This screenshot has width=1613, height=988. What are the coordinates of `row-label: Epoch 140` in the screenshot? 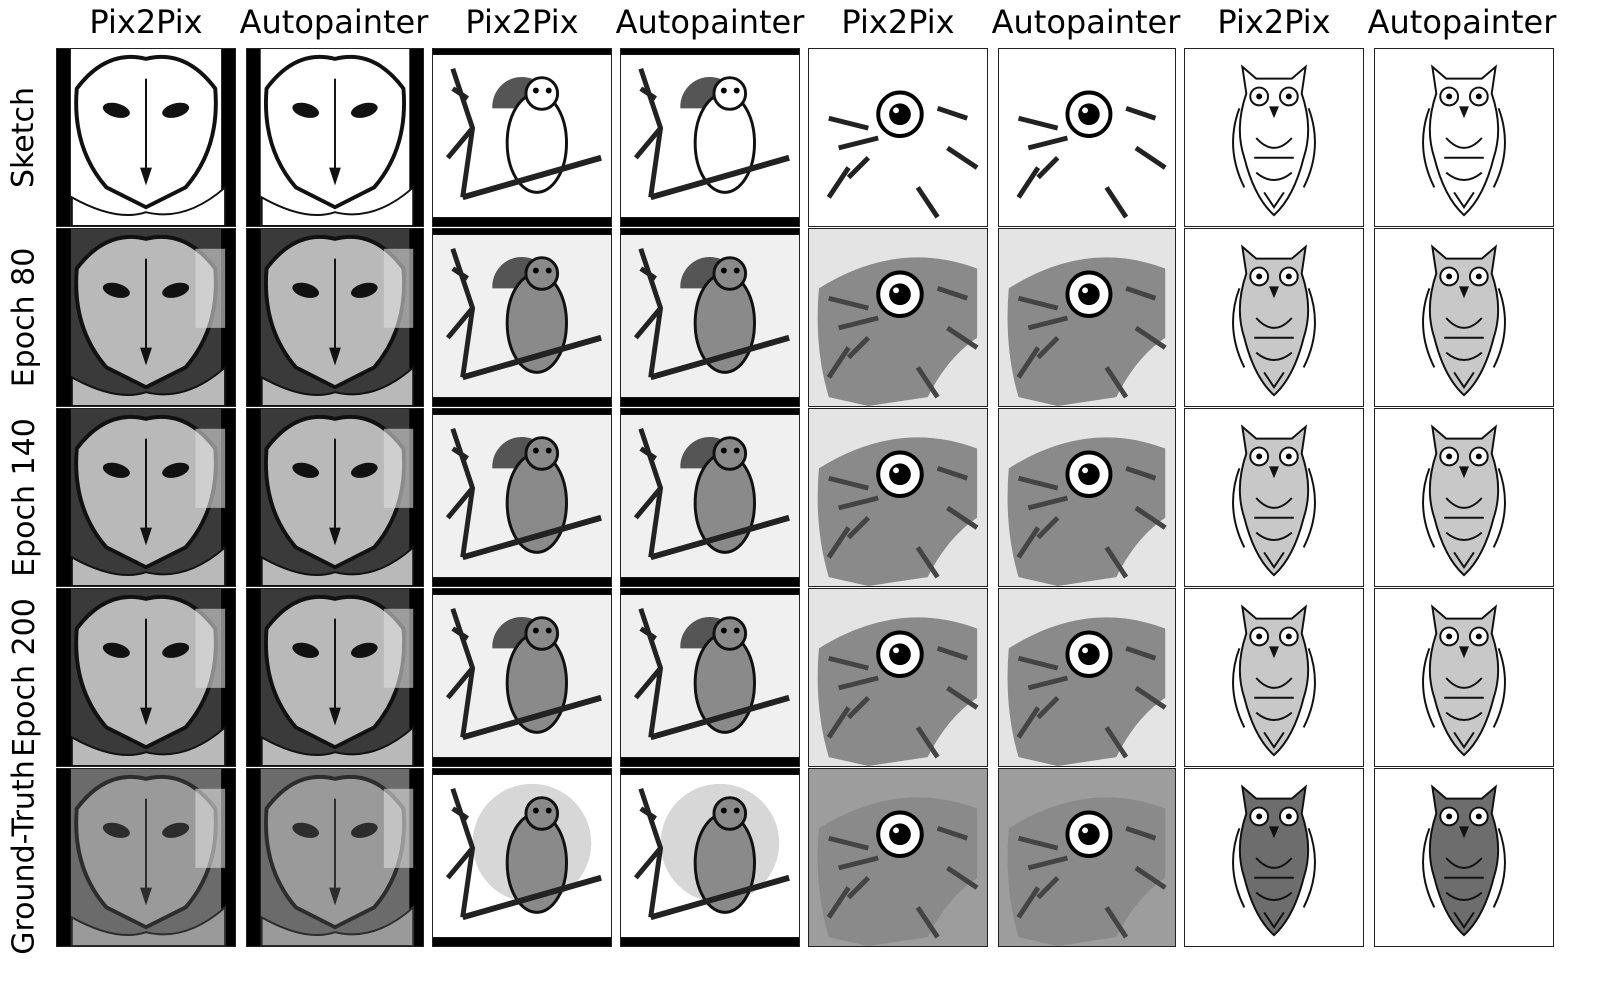 It's located at (24, 497).